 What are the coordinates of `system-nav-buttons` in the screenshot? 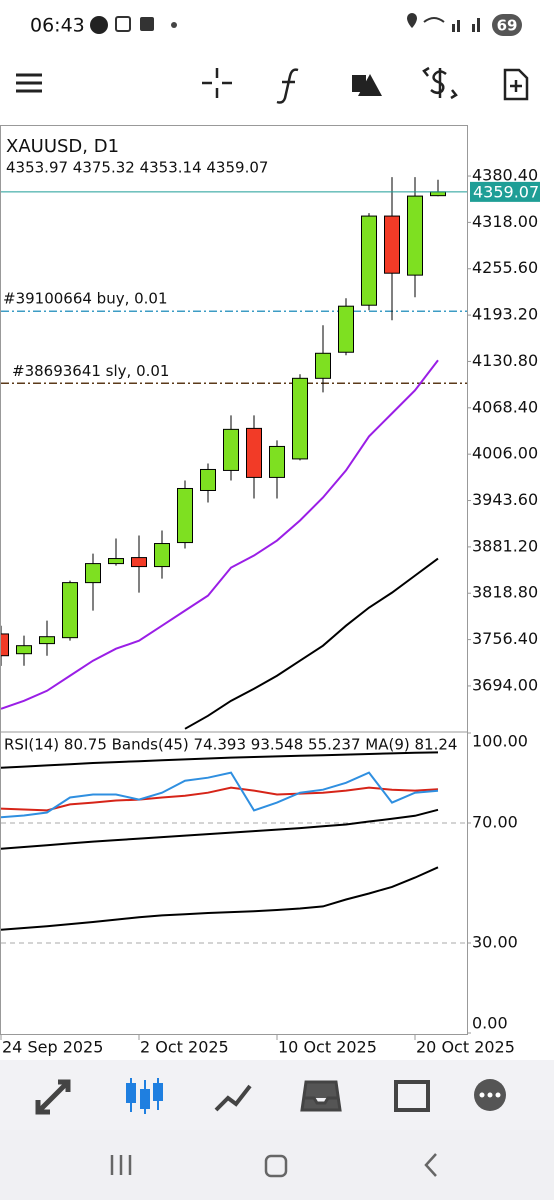 It's located at (273, 1165).